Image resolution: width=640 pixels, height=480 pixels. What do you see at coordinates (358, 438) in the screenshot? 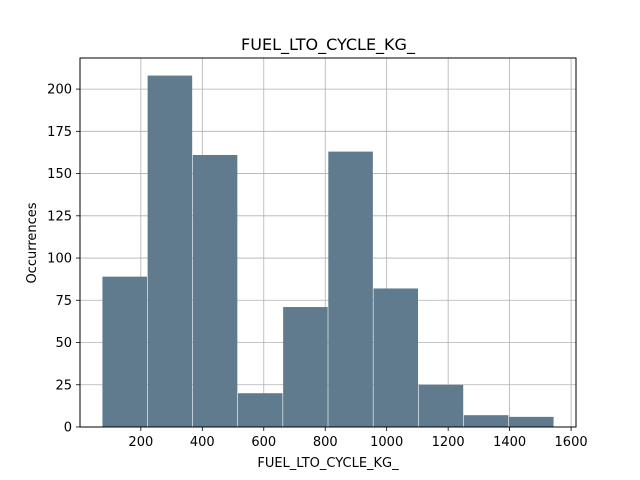
I see `x-axis-ticks: 200 400 600 800 1000 1200 1400 1600` at bounding box center [358, 438].